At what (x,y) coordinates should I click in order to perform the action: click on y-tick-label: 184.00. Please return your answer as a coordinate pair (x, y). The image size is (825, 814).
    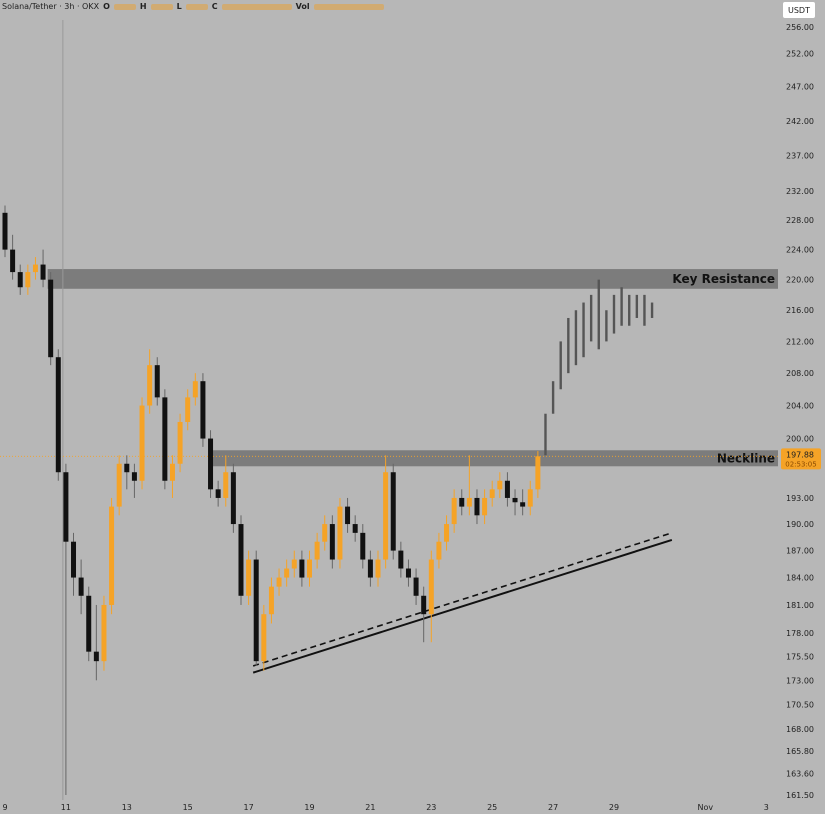
    Looking at the image, I should click on (800, 578).